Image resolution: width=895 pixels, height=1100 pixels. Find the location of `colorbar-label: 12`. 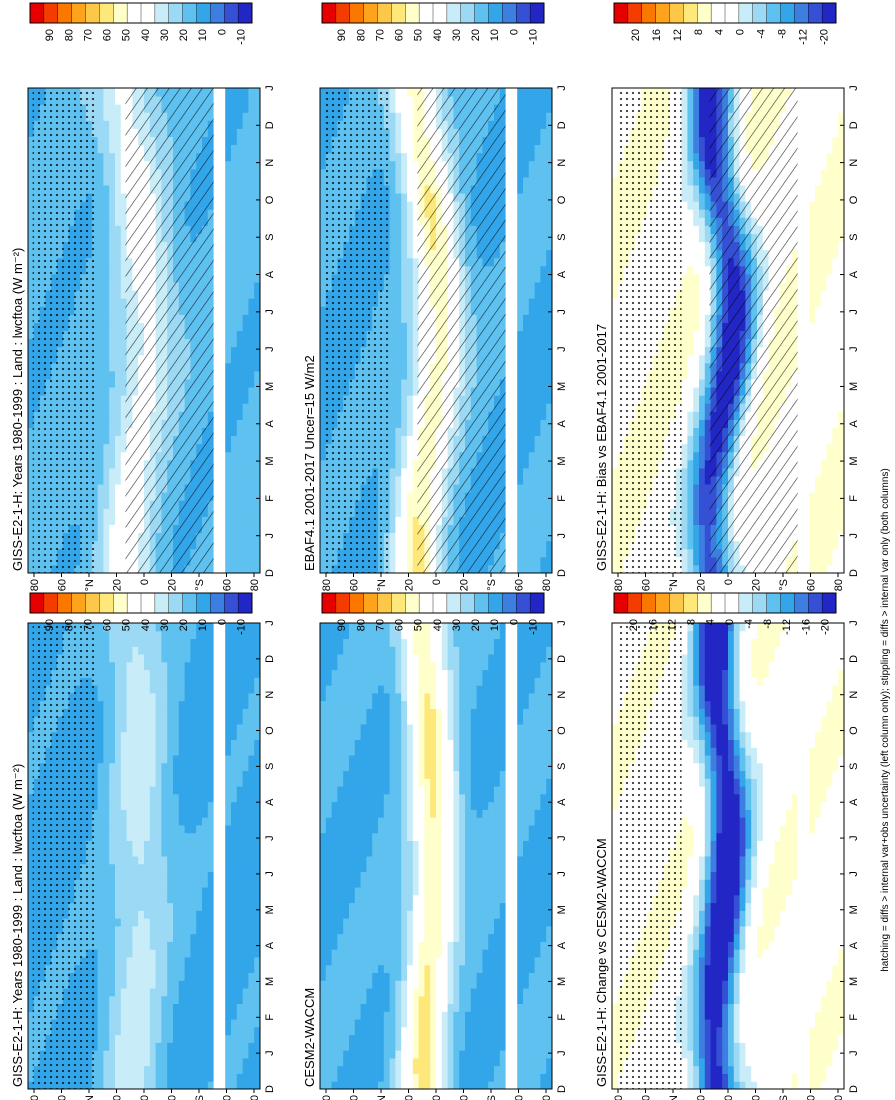

colorbar-label: 12 is located at coordinates (678, 35).